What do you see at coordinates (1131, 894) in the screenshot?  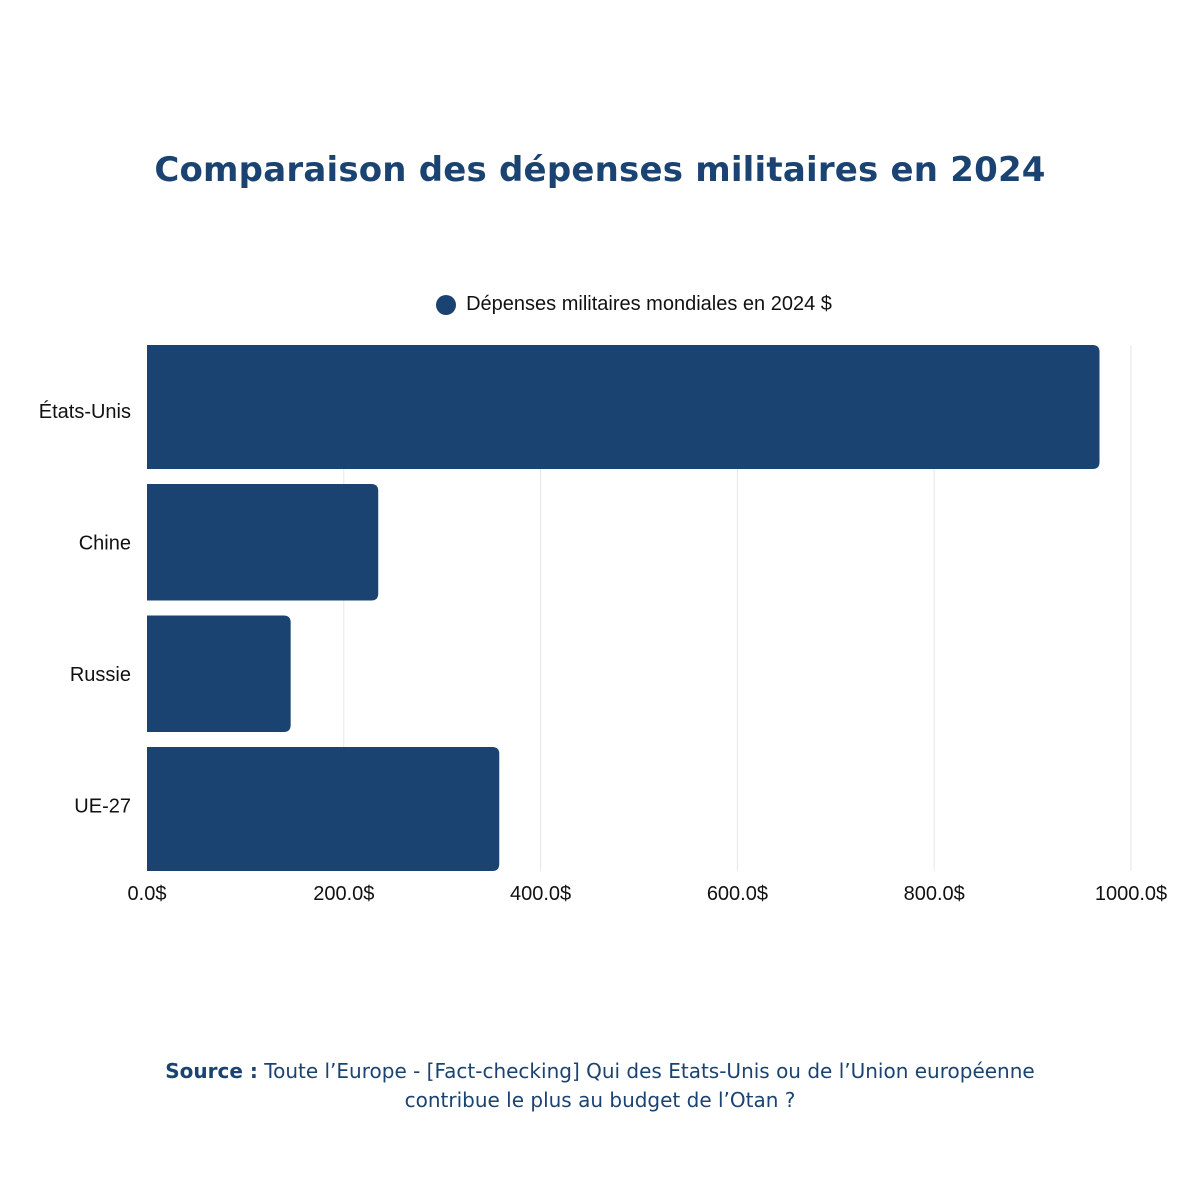 I see `x-tick-label: 1000.0$` at bounding box center [1131, 894].